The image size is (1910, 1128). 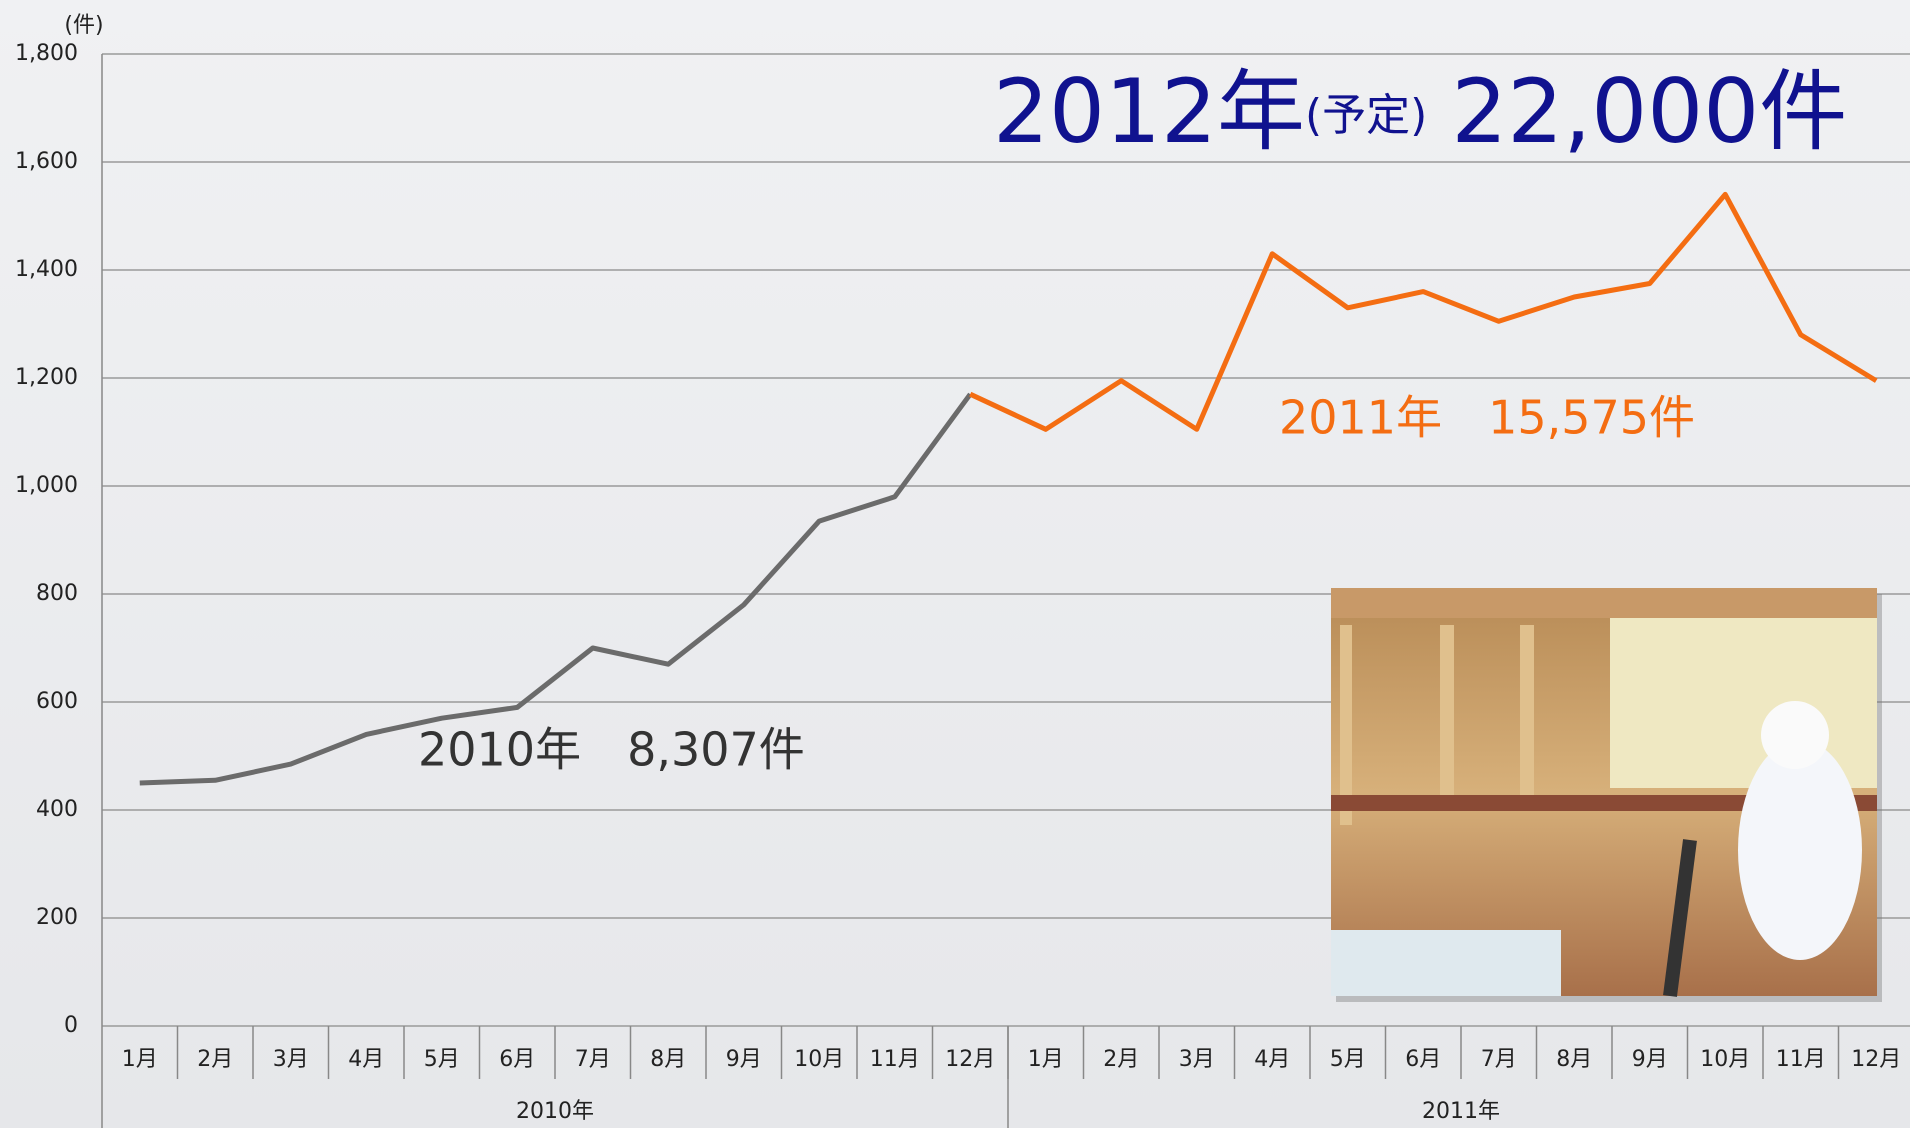 What do you see at coordinates (46, 269) in the screenshot?
I see `y-tick-label: 1,400` at bounding box center [46, 269].